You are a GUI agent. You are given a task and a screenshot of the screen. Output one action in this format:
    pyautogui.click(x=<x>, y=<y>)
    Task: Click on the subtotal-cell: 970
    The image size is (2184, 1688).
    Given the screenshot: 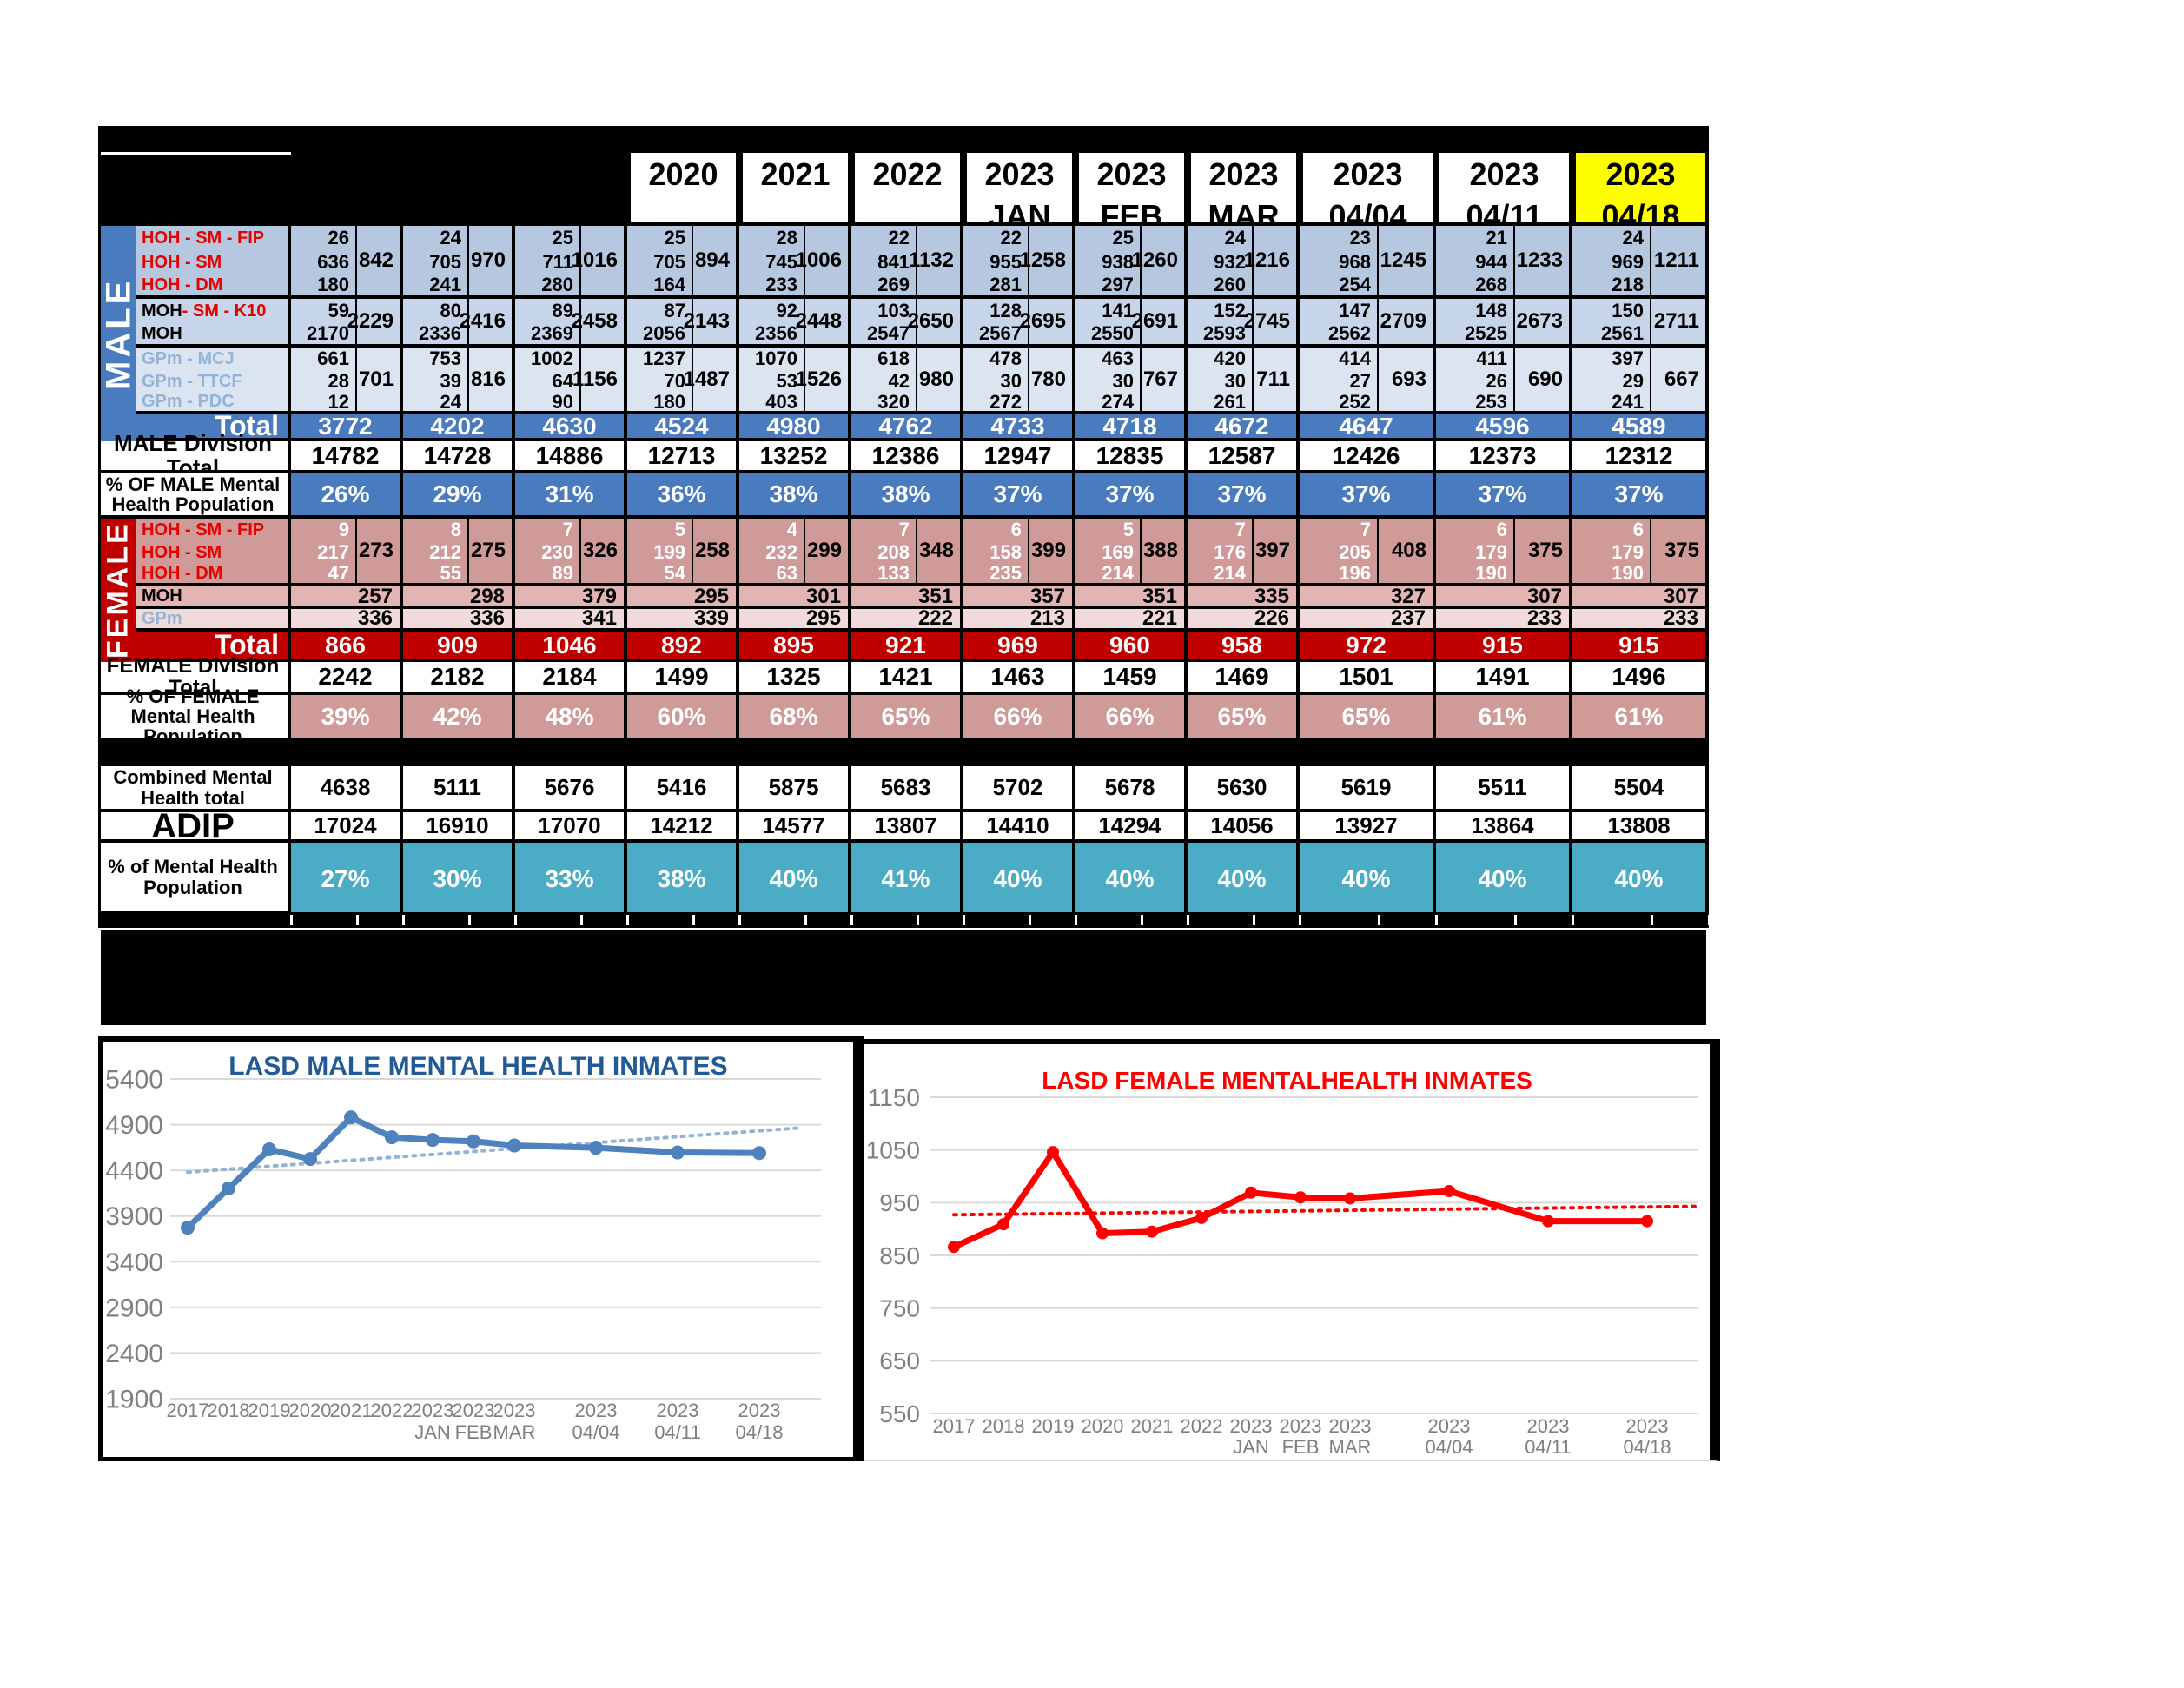 What is the action you would take?
    pyautogui.click(x=492, y=262)
    